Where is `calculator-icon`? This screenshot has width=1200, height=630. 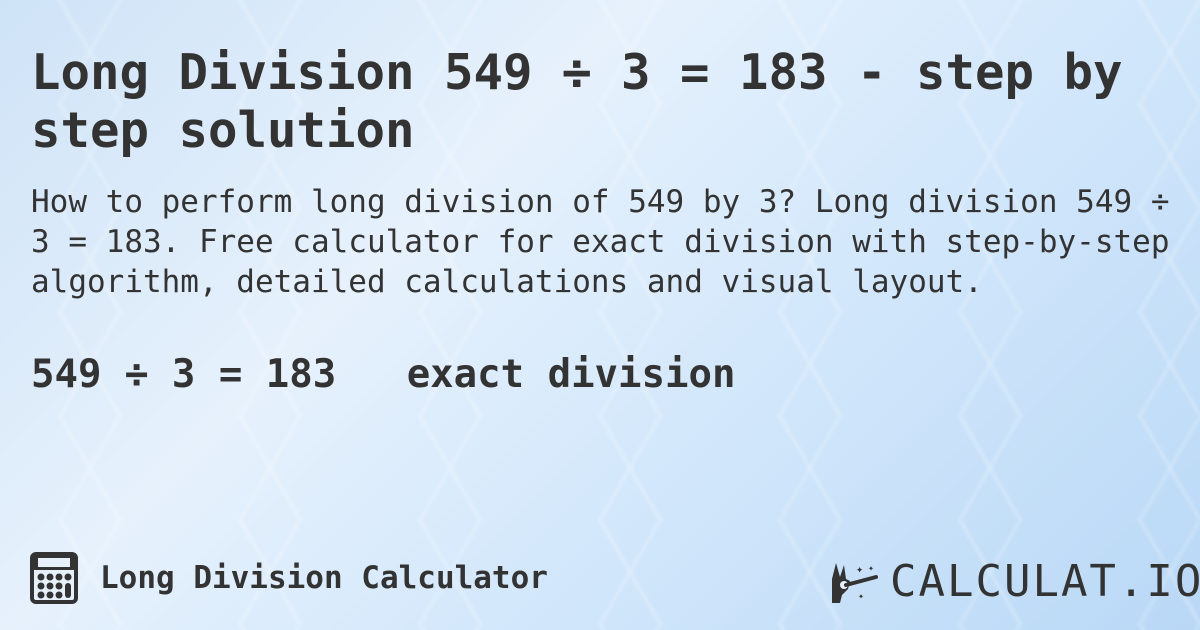 calculator-icon is located at coordinates (54, 578).